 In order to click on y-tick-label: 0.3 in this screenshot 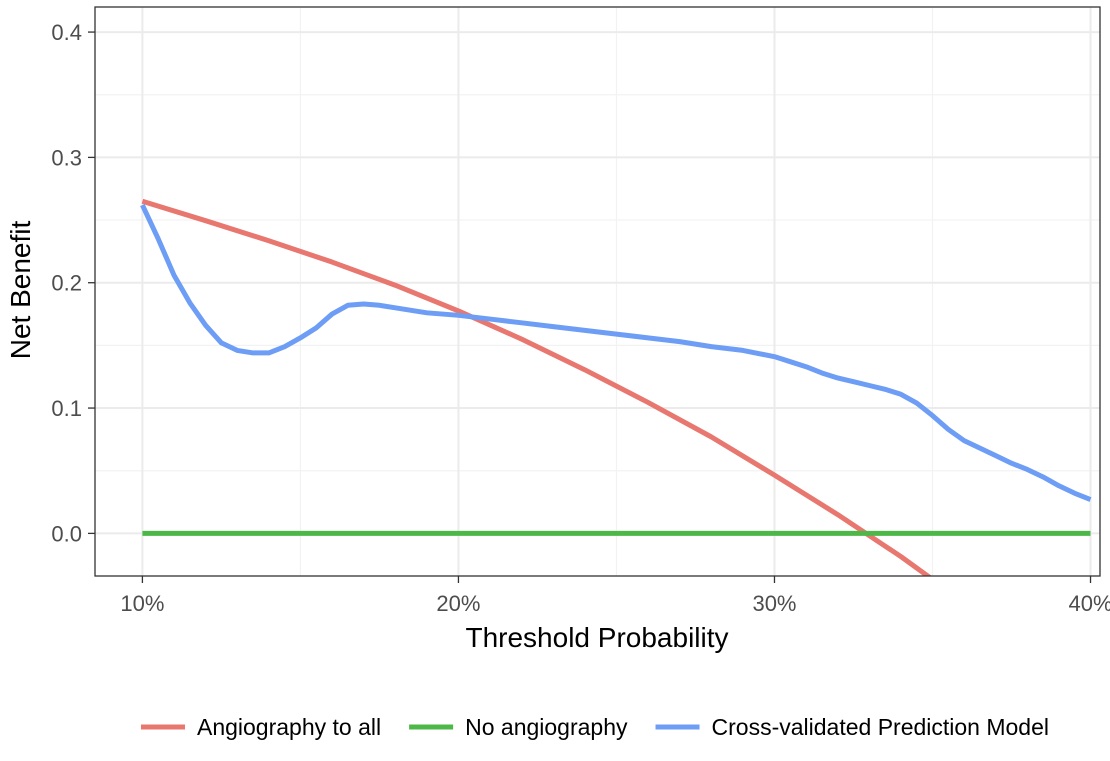, I will do `click(66, 157)`.